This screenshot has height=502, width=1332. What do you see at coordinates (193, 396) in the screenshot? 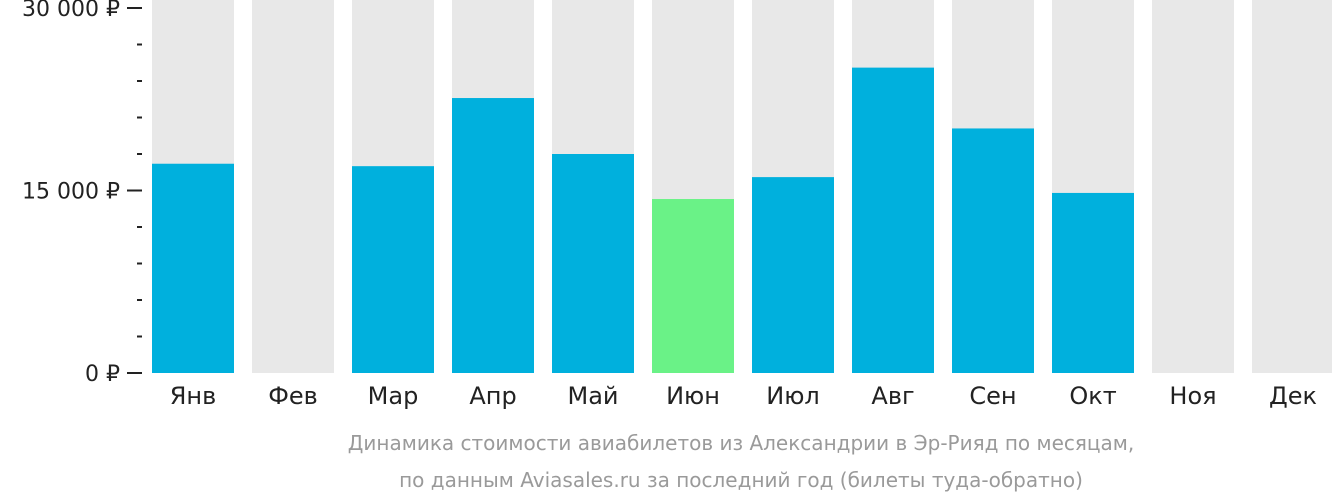
I see `x-tick-label: Янв` at bounding box center [193, 396].